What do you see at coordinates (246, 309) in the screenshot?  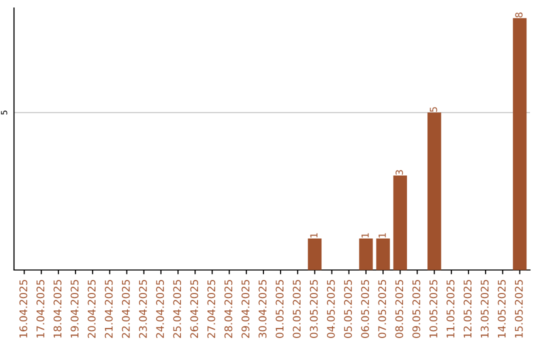 I see `x-tick-label: 29.04.2025` at bounding box center [246, 309].